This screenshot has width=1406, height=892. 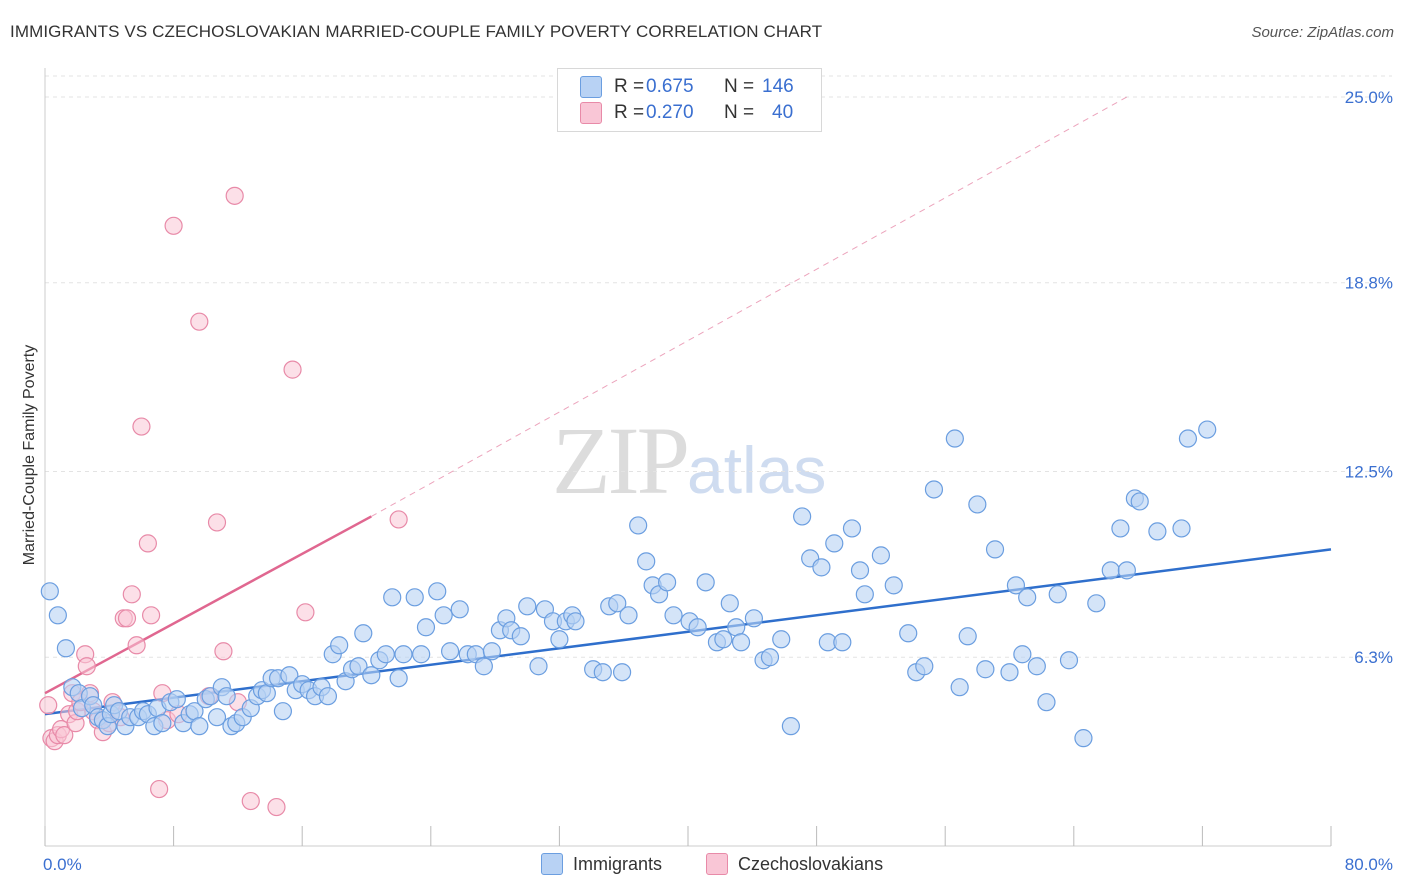 I want to click on r-label: R =, so click(x=629, y=86).